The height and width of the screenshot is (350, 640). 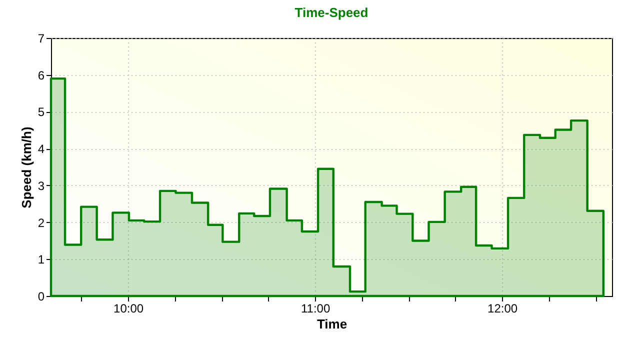 I want to click on x-tick-label: 11:00, so click(x=315, y=309).